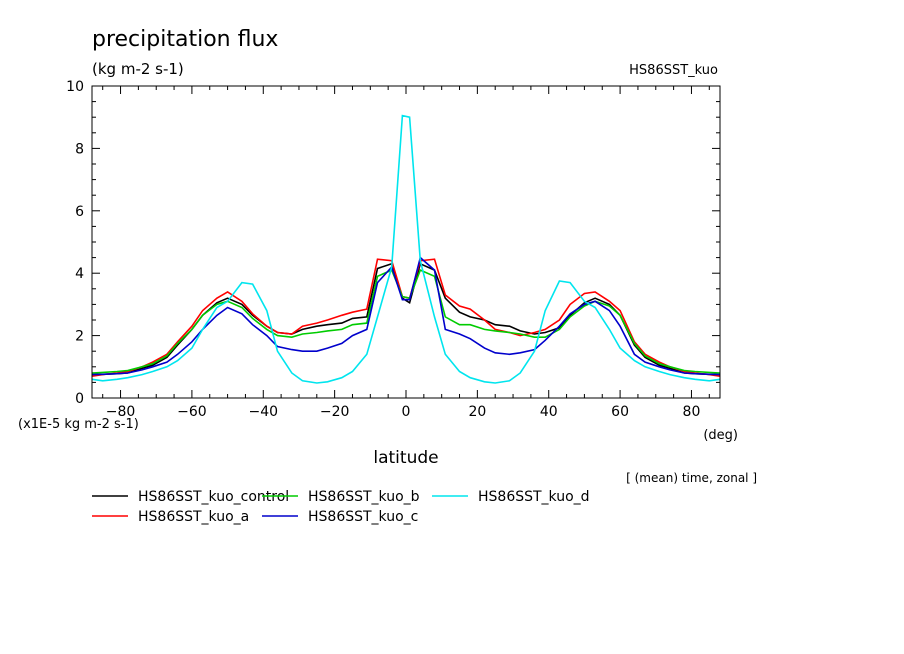 The width and height of the screenshot is (904, 654). Describe the element at coordinates (79, 399) in the screenshot. I see `y-tick-label: 0` at that location.